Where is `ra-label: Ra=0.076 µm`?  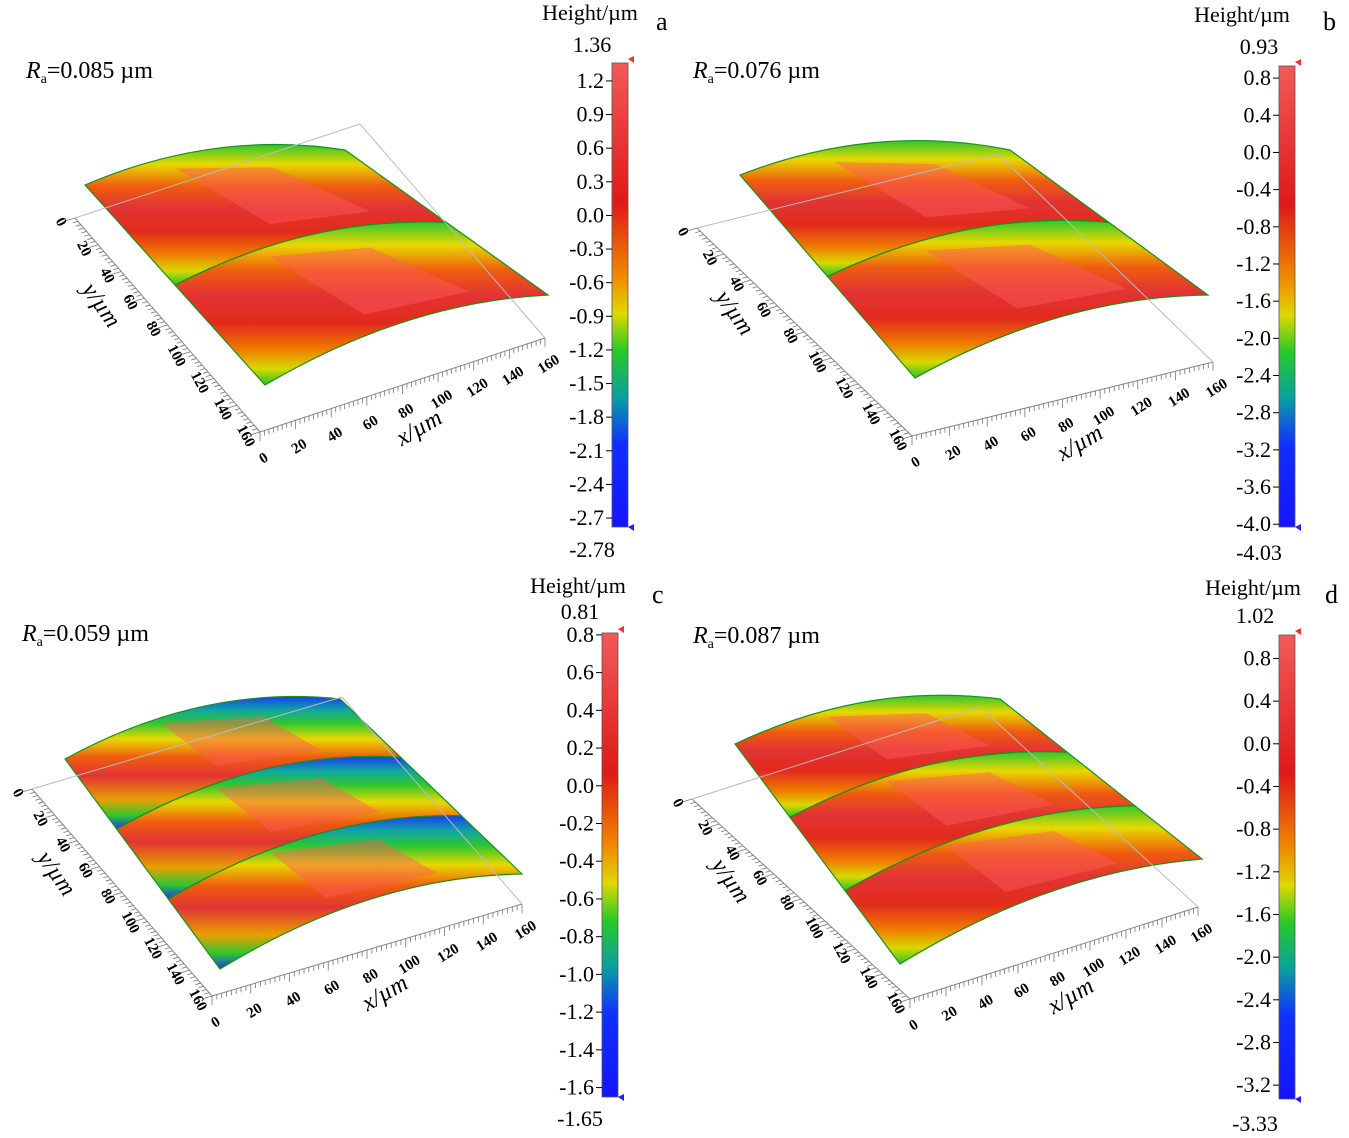
ra-label: Ra=0.076 µm is located at coordinates (756, 72).